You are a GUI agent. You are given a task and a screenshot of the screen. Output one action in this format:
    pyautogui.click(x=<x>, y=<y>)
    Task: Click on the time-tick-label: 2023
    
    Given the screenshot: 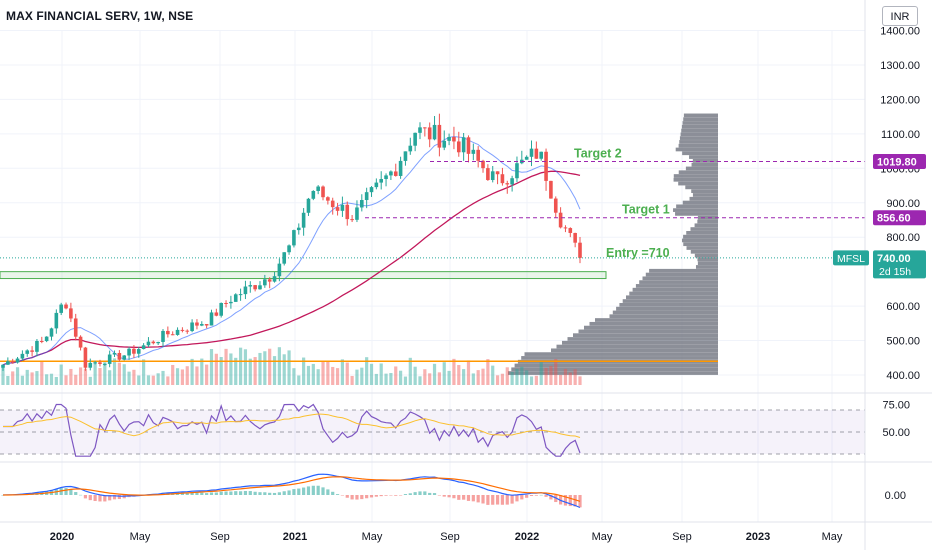 What is the action you would take?
    pyautogui.click(x=758, y=537)
    